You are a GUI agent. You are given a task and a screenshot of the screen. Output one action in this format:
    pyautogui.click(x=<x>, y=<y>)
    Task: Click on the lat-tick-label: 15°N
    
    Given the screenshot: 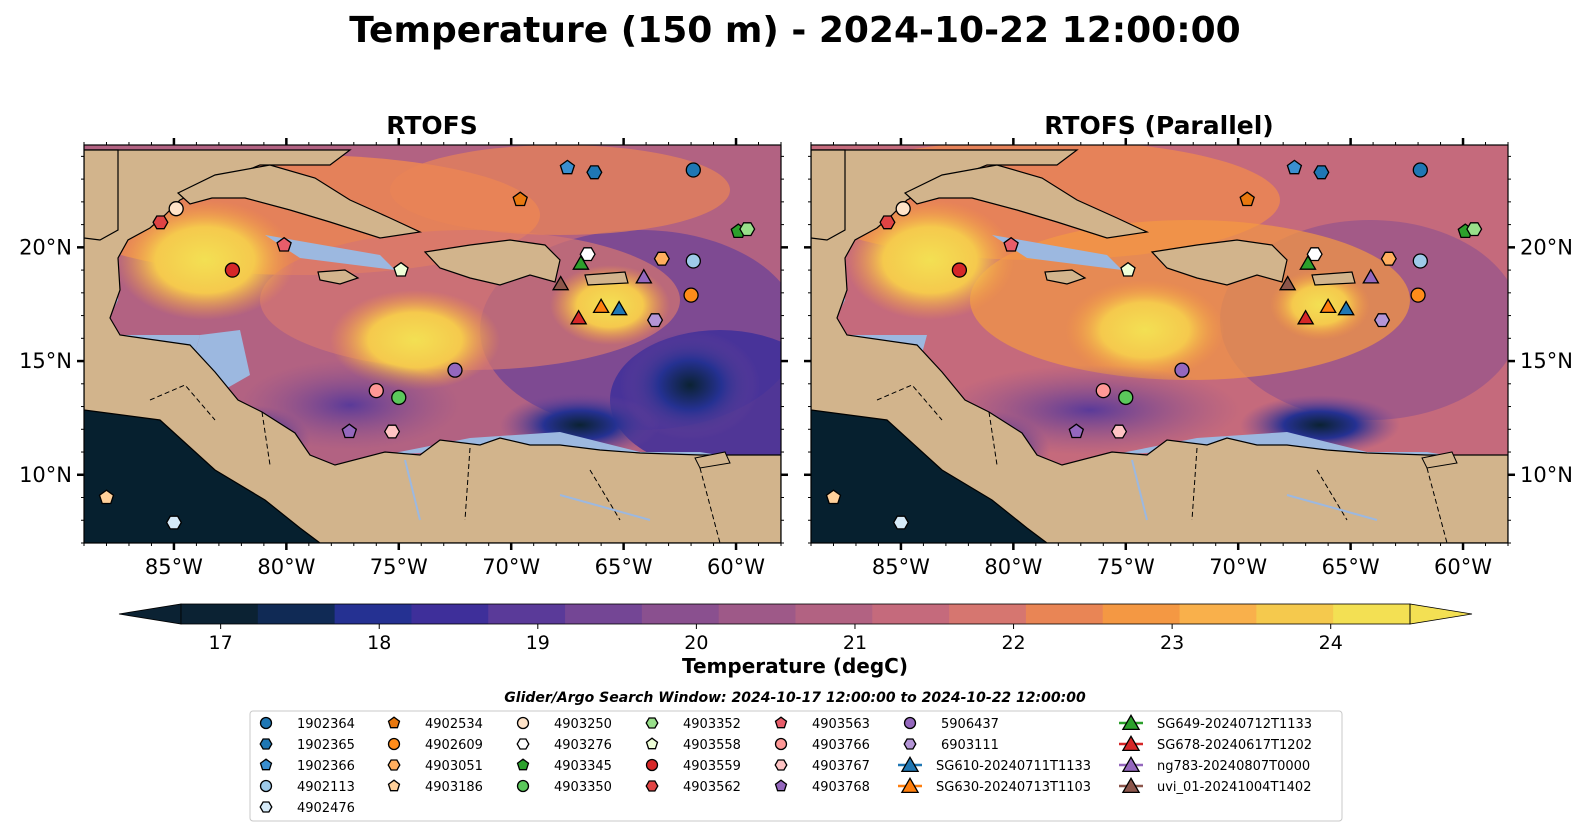 What is the action you would take?
    pyautogui.click(x=45, y=361)
    